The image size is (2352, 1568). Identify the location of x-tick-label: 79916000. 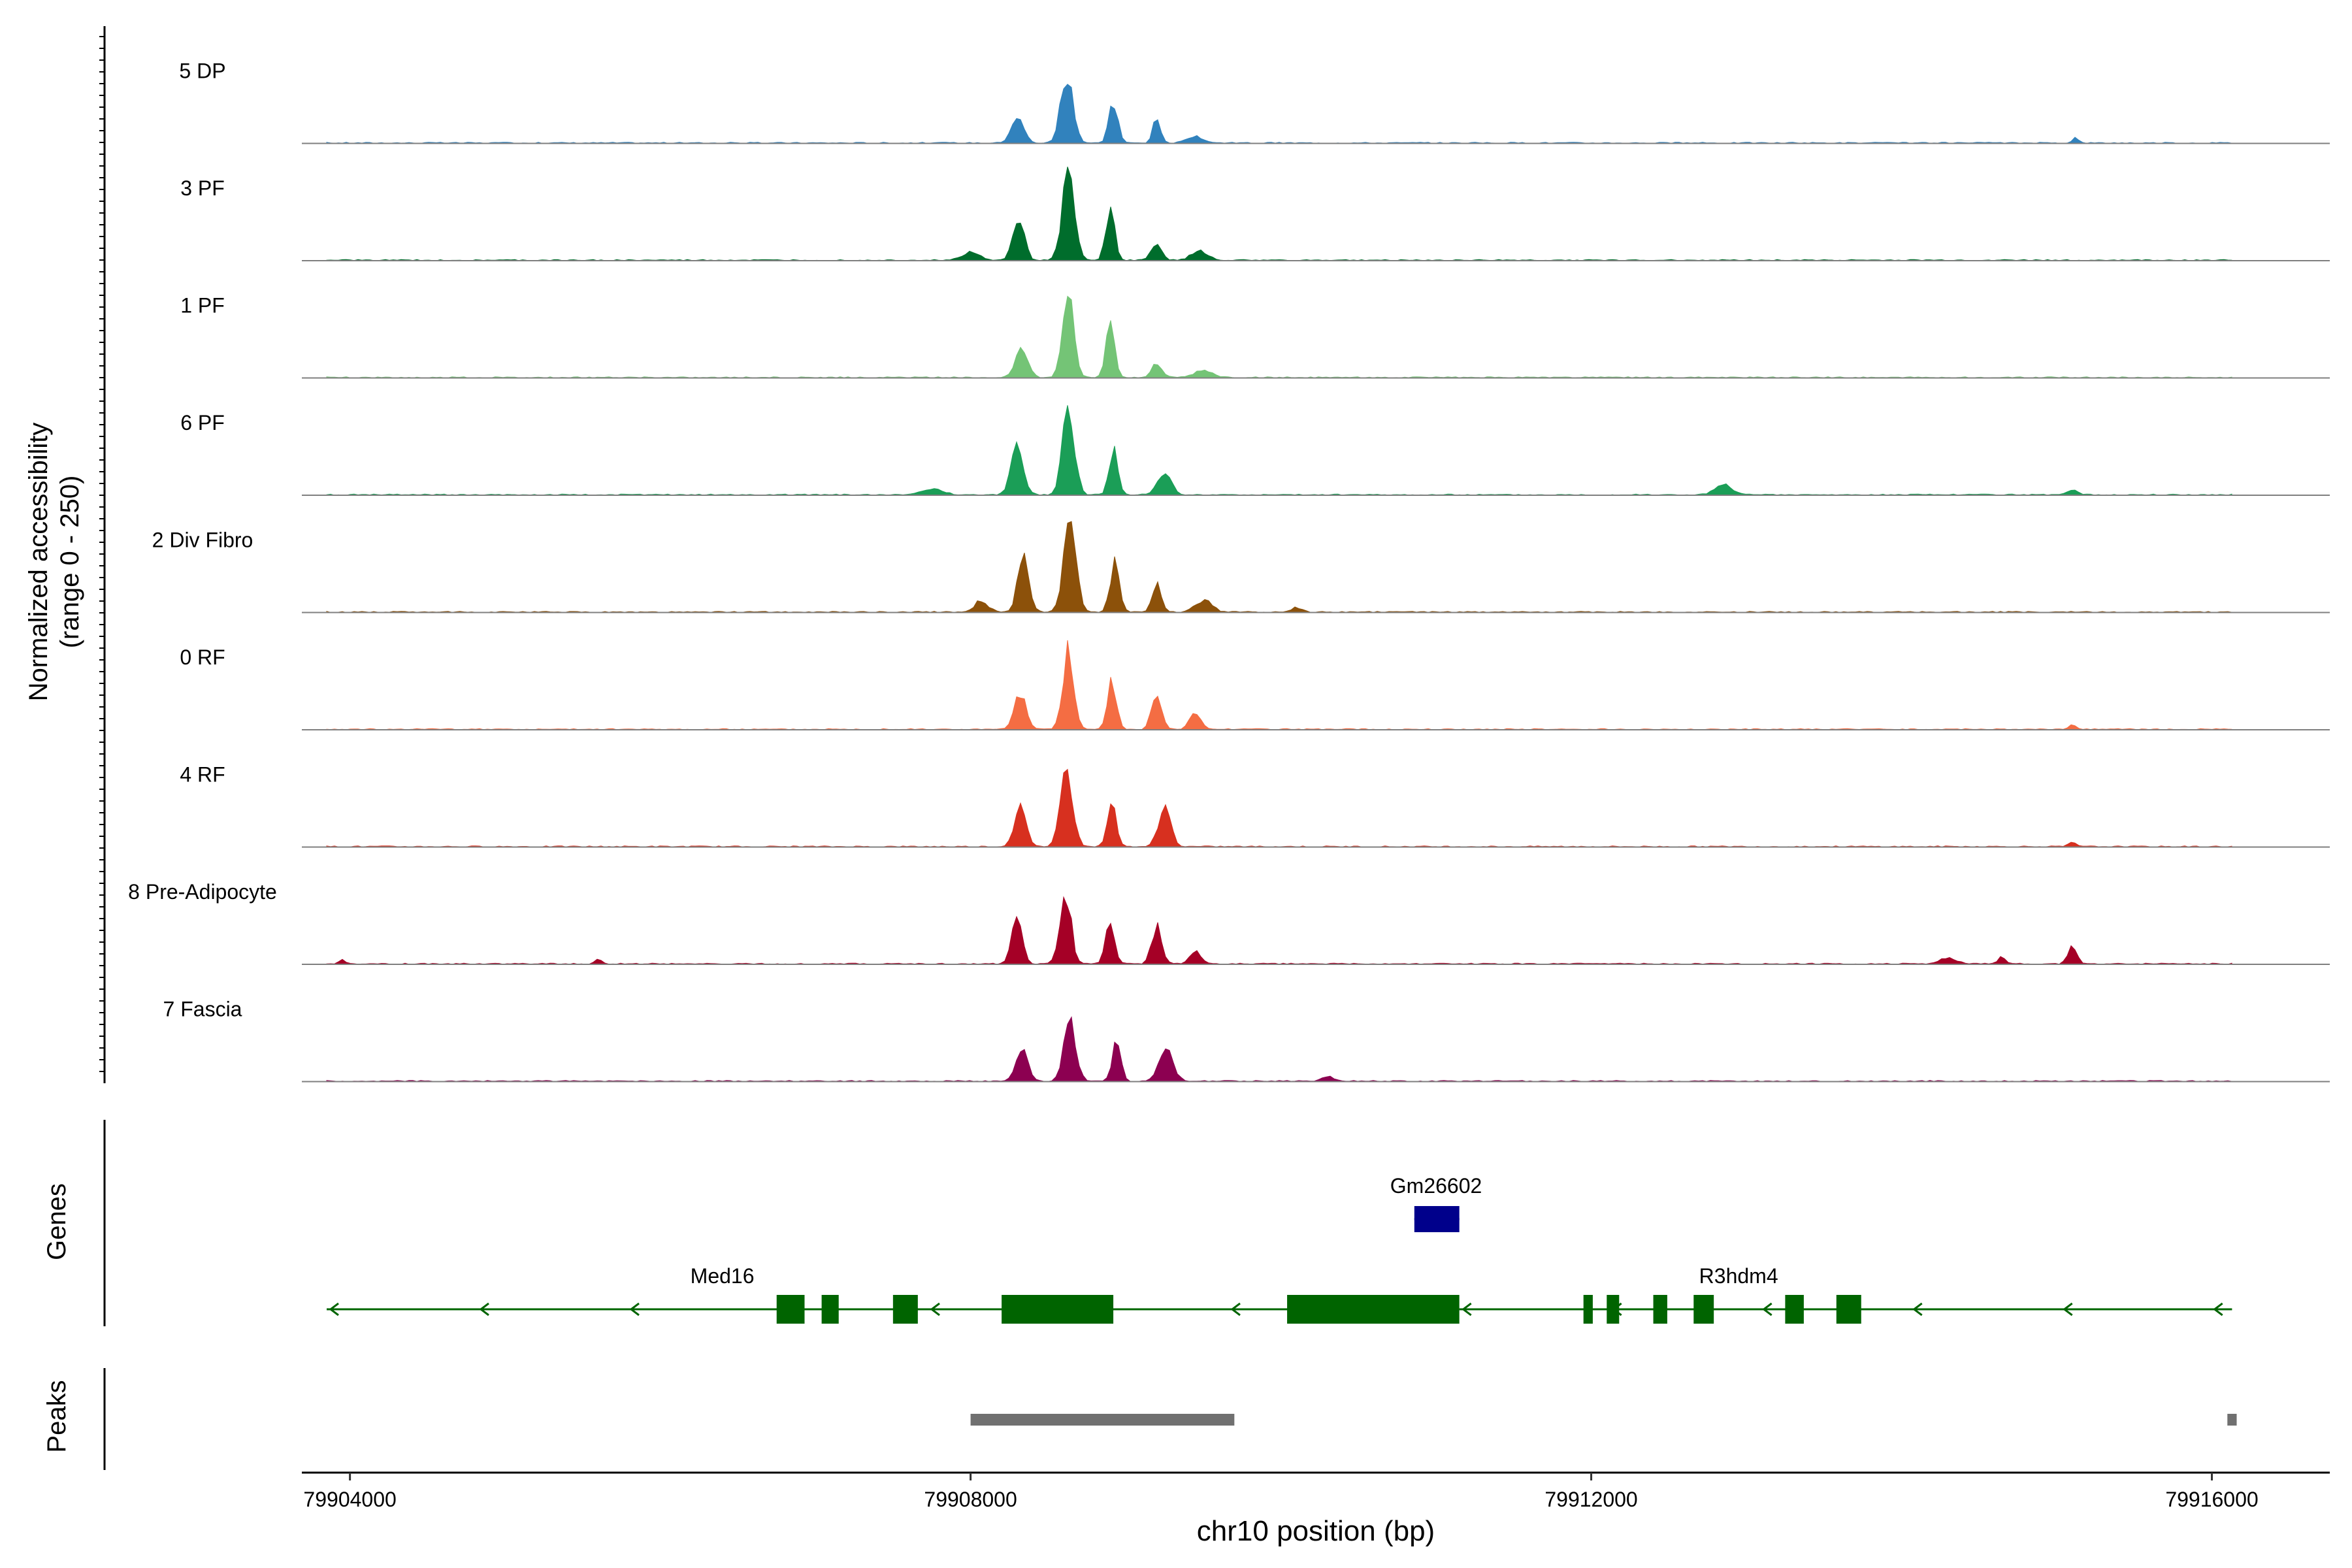
(2211, 1499).